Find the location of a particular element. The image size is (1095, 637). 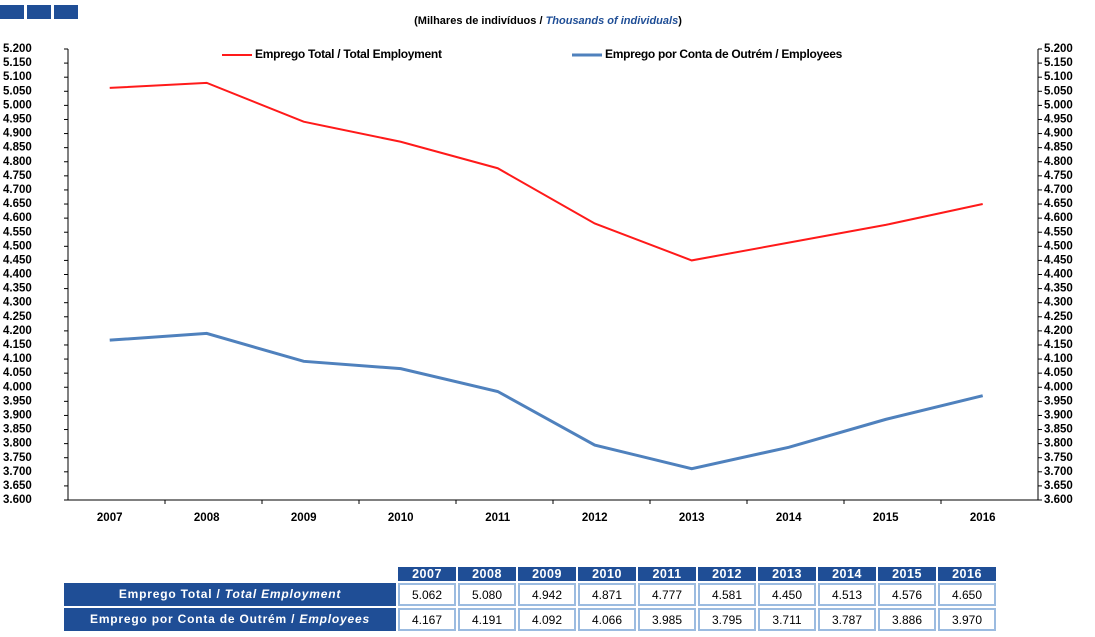

y-tick-label: 5.200 is located at coordinates (17, 49).